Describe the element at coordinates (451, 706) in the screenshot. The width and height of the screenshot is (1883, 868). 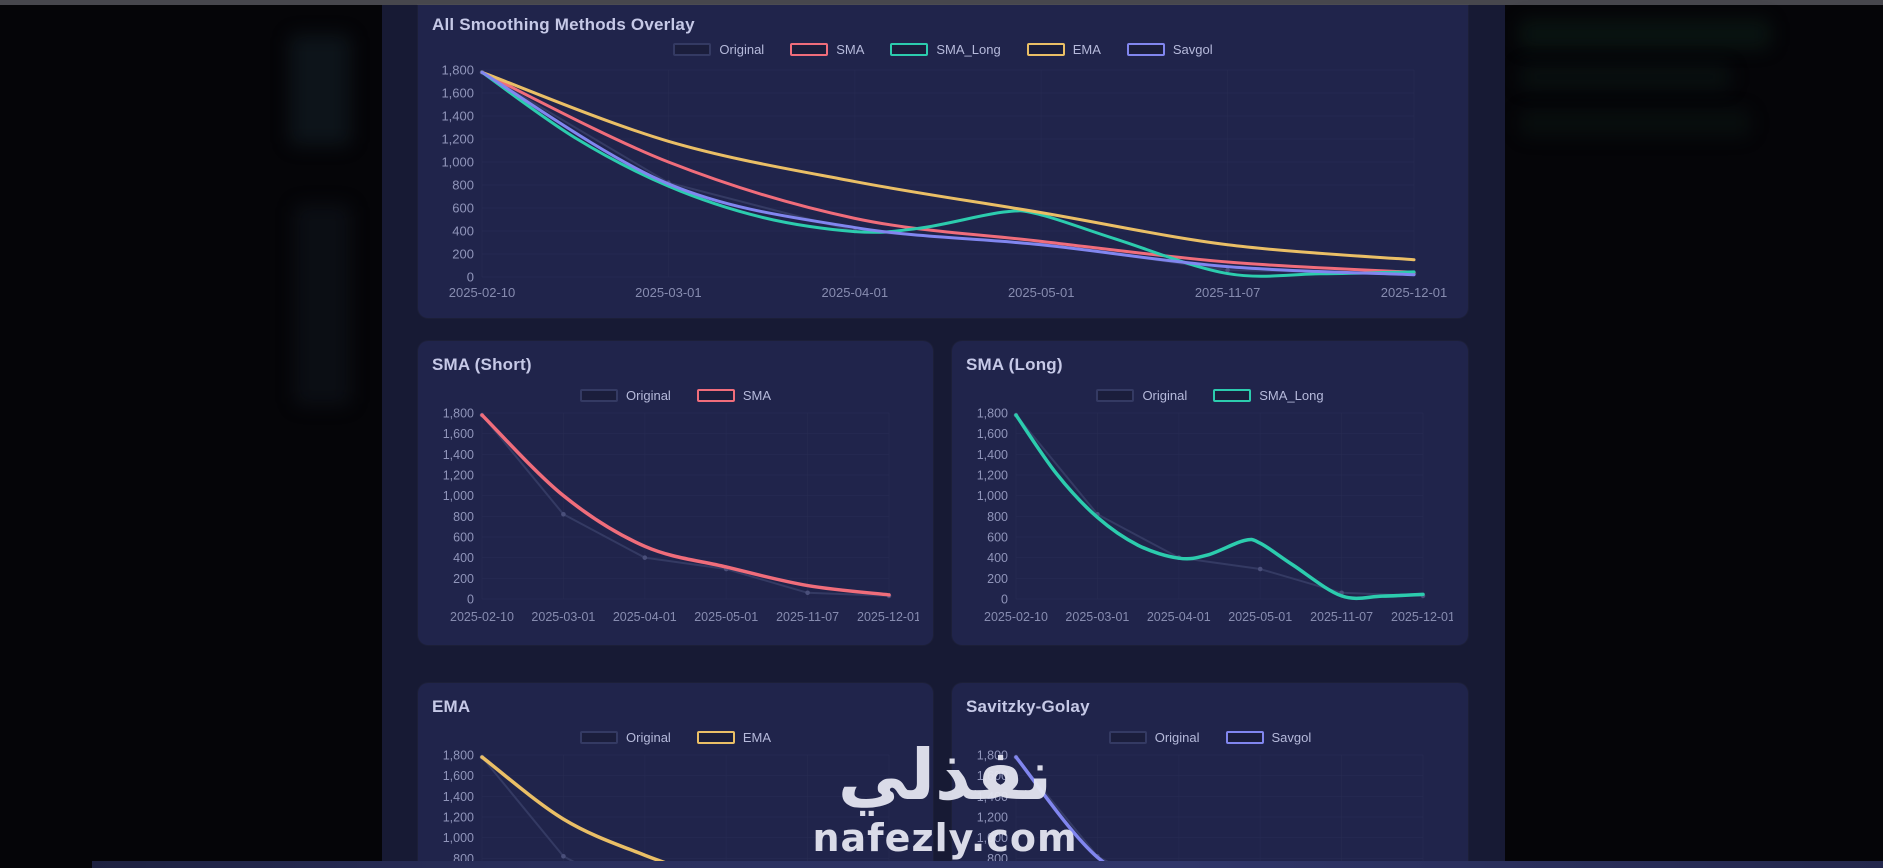
I see `chart-title: EMA` at that location.